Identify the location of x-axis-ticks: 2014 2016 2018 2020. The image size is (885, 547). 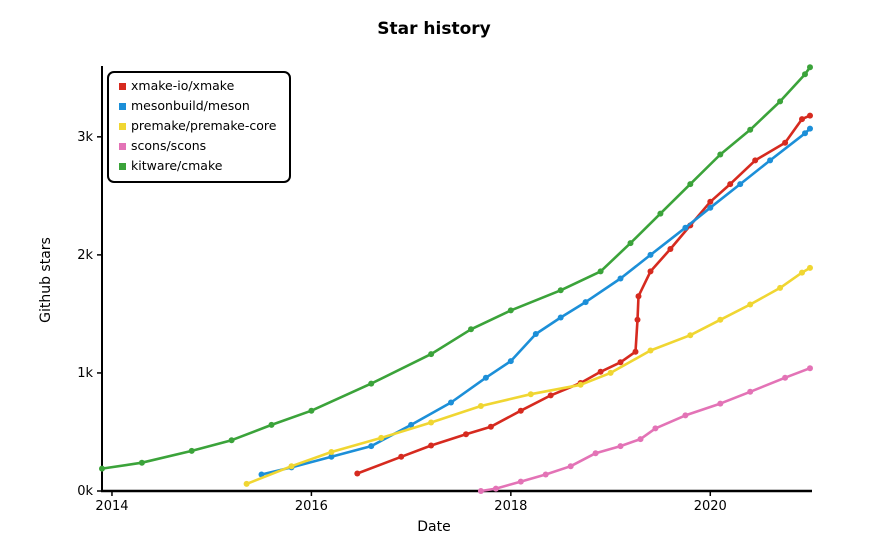
(411, 502).